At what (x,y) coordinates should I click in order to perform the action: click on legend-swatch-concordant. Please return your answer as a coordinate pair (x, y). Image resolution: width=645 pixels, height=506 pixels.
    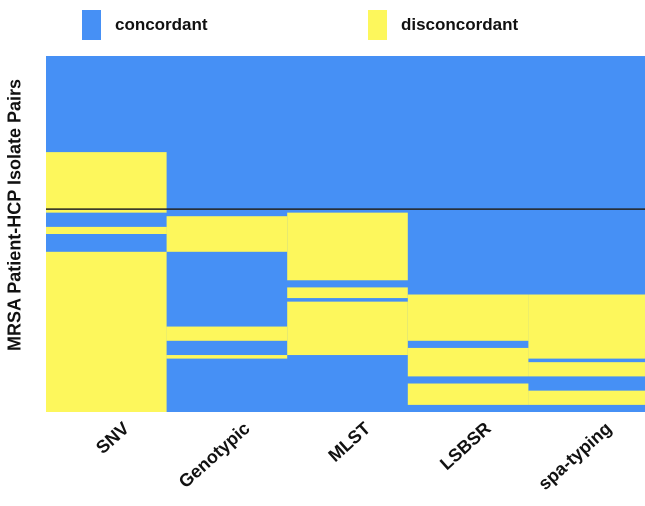
    Looking at the image, I should click on (91, 25).